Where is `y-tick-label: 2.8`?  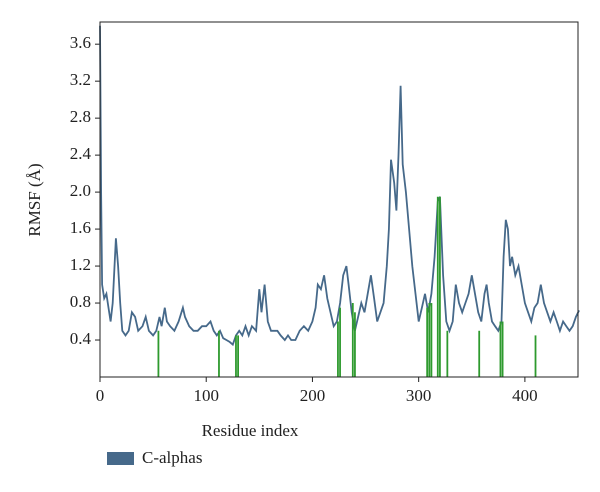 y-tick-label: 2.8 is located at coordinates (80, 116).